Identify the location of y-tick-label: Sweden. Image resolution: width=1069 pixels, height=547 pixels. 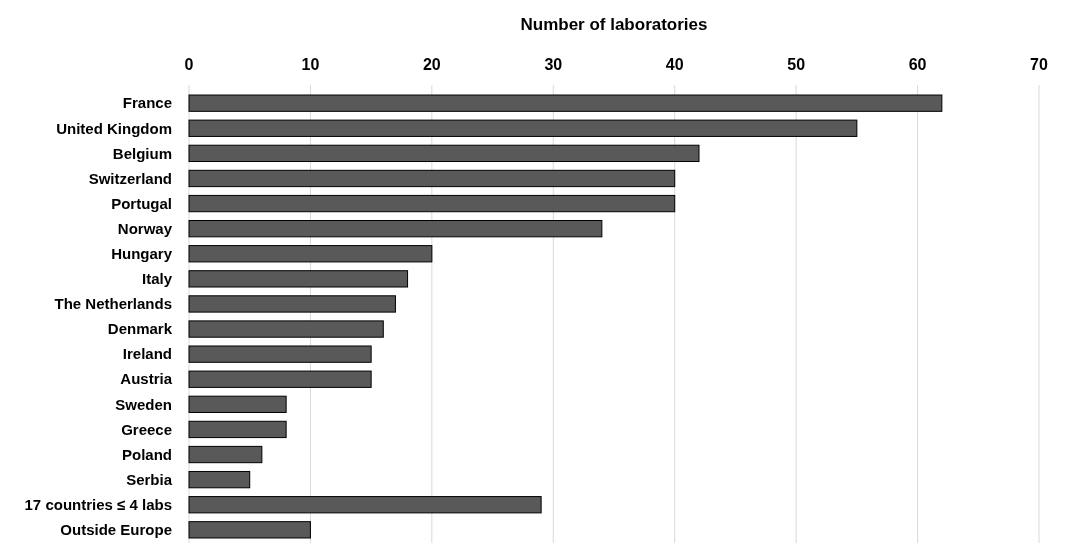
(143, 404).